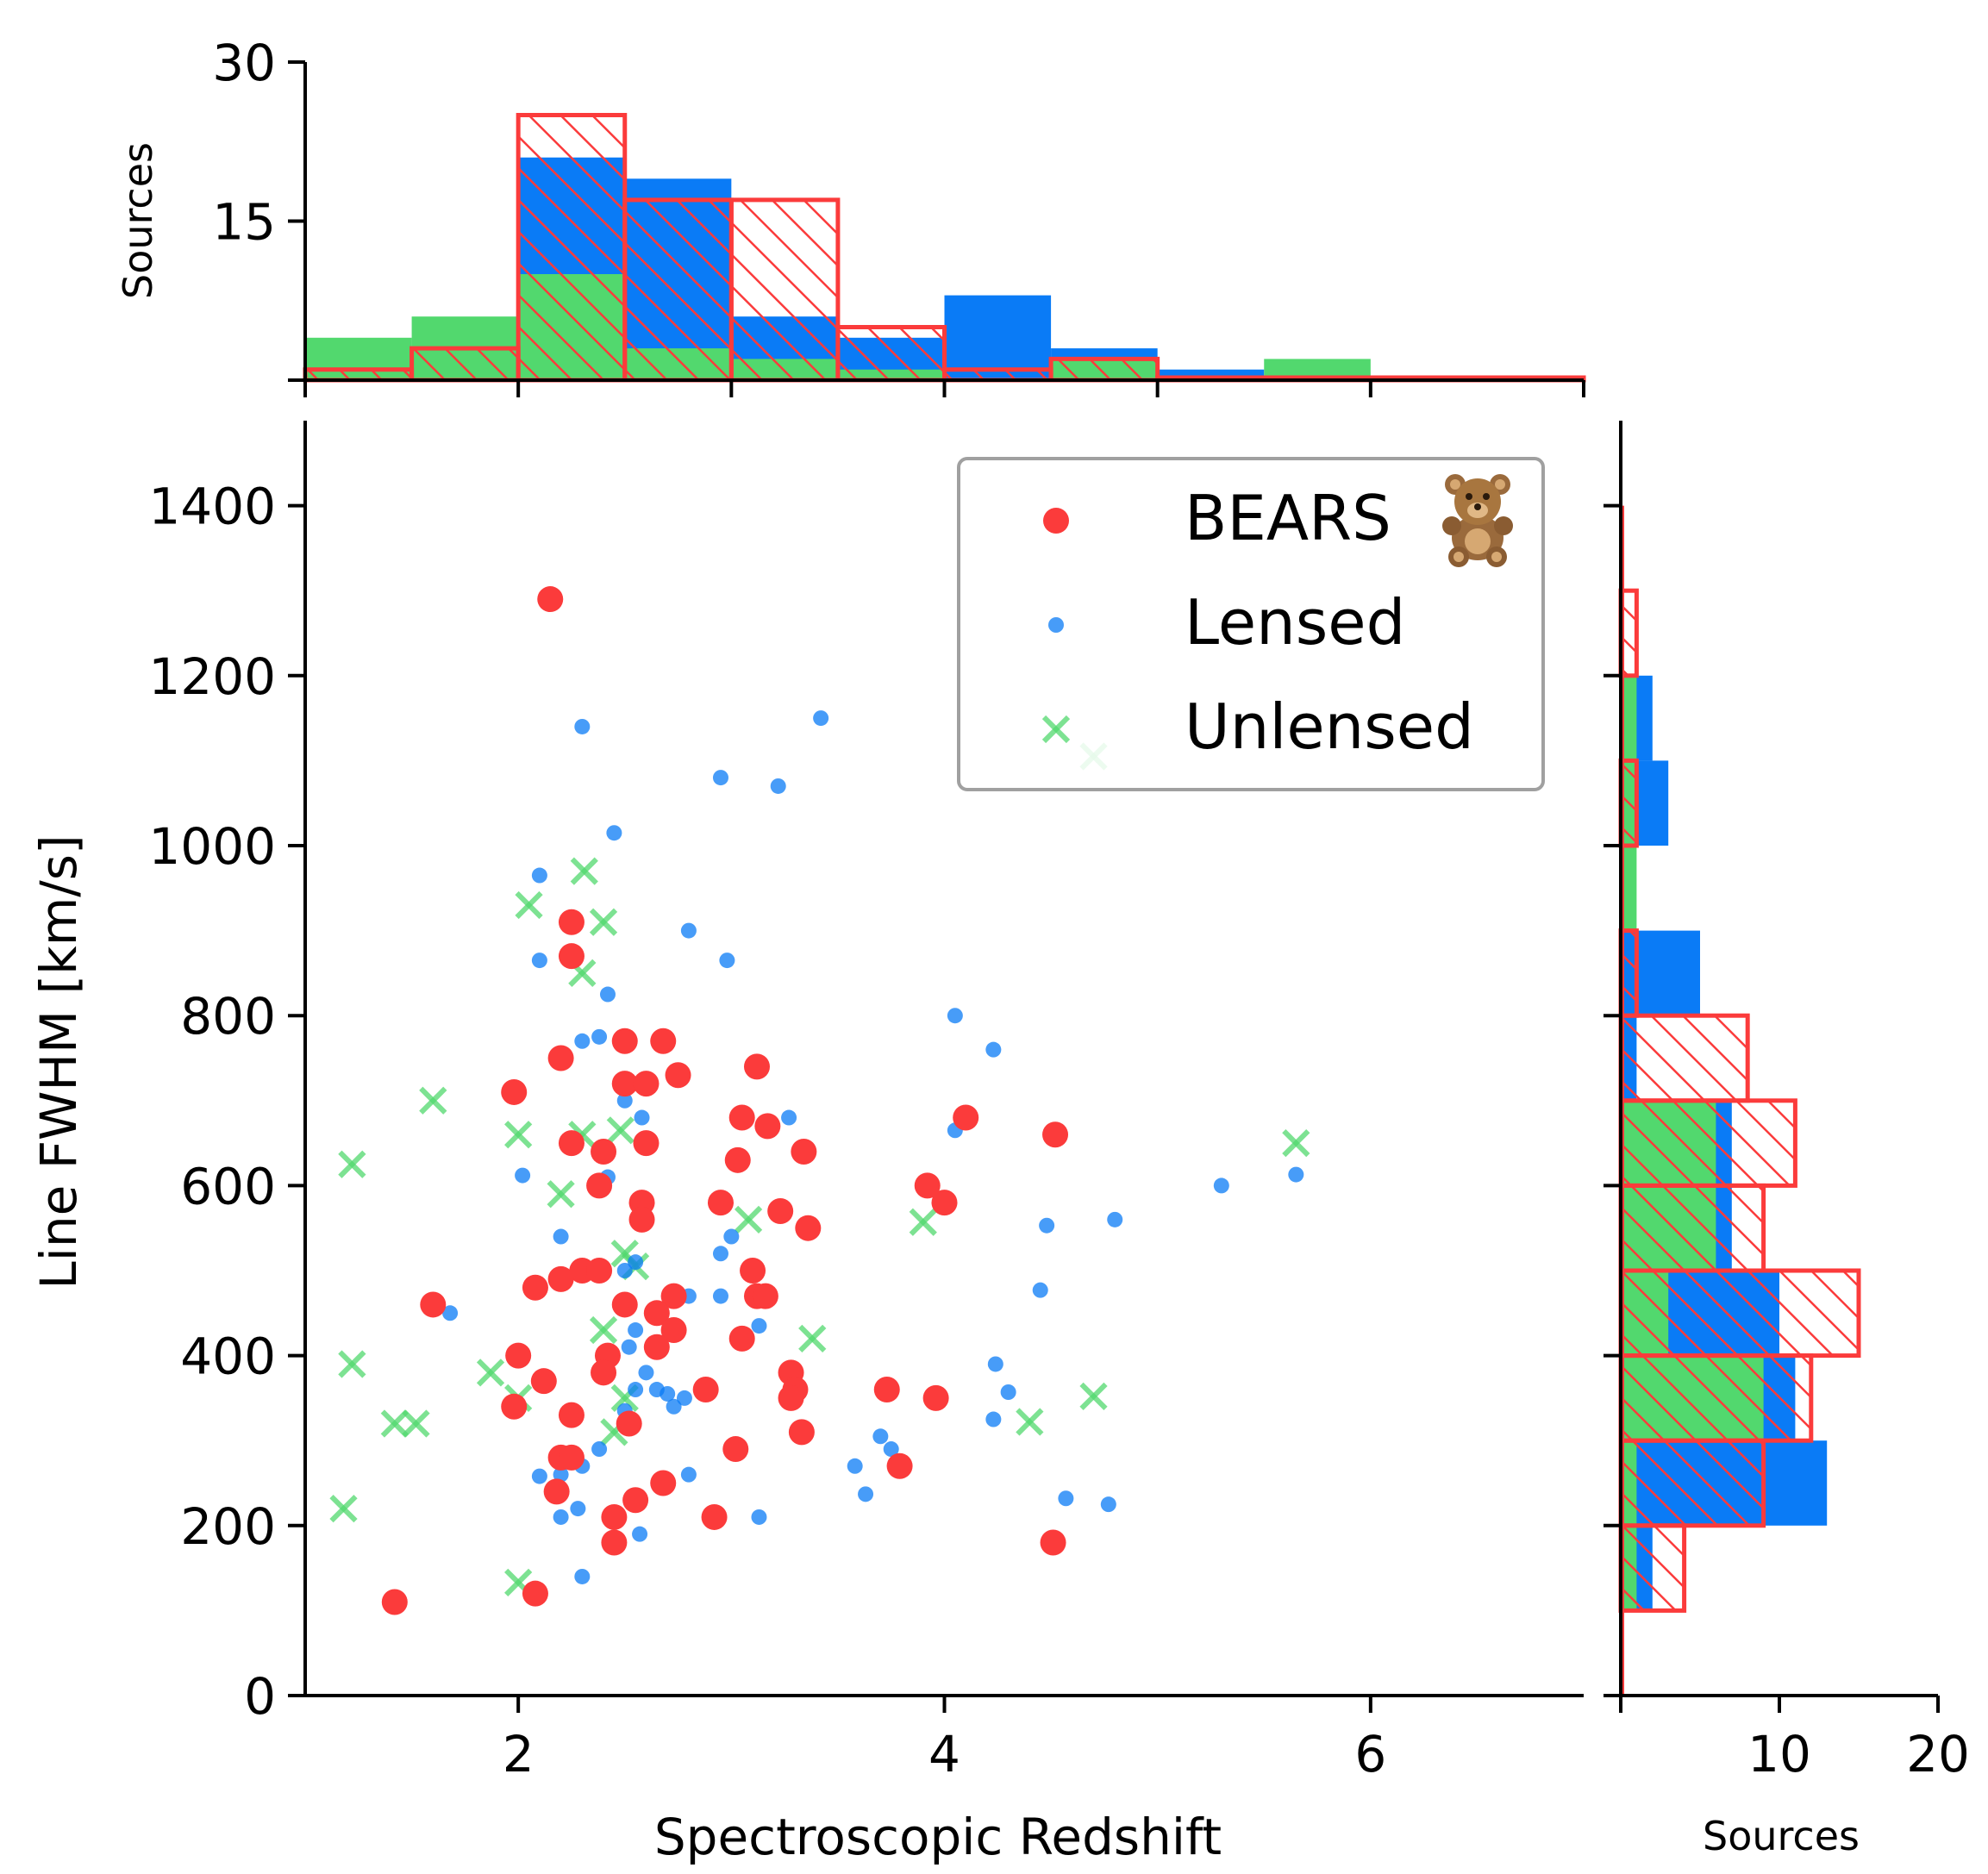 This screenshot has width=1988, height=1874. I want to click on y-tick-label: 1400, so click(212, 507).